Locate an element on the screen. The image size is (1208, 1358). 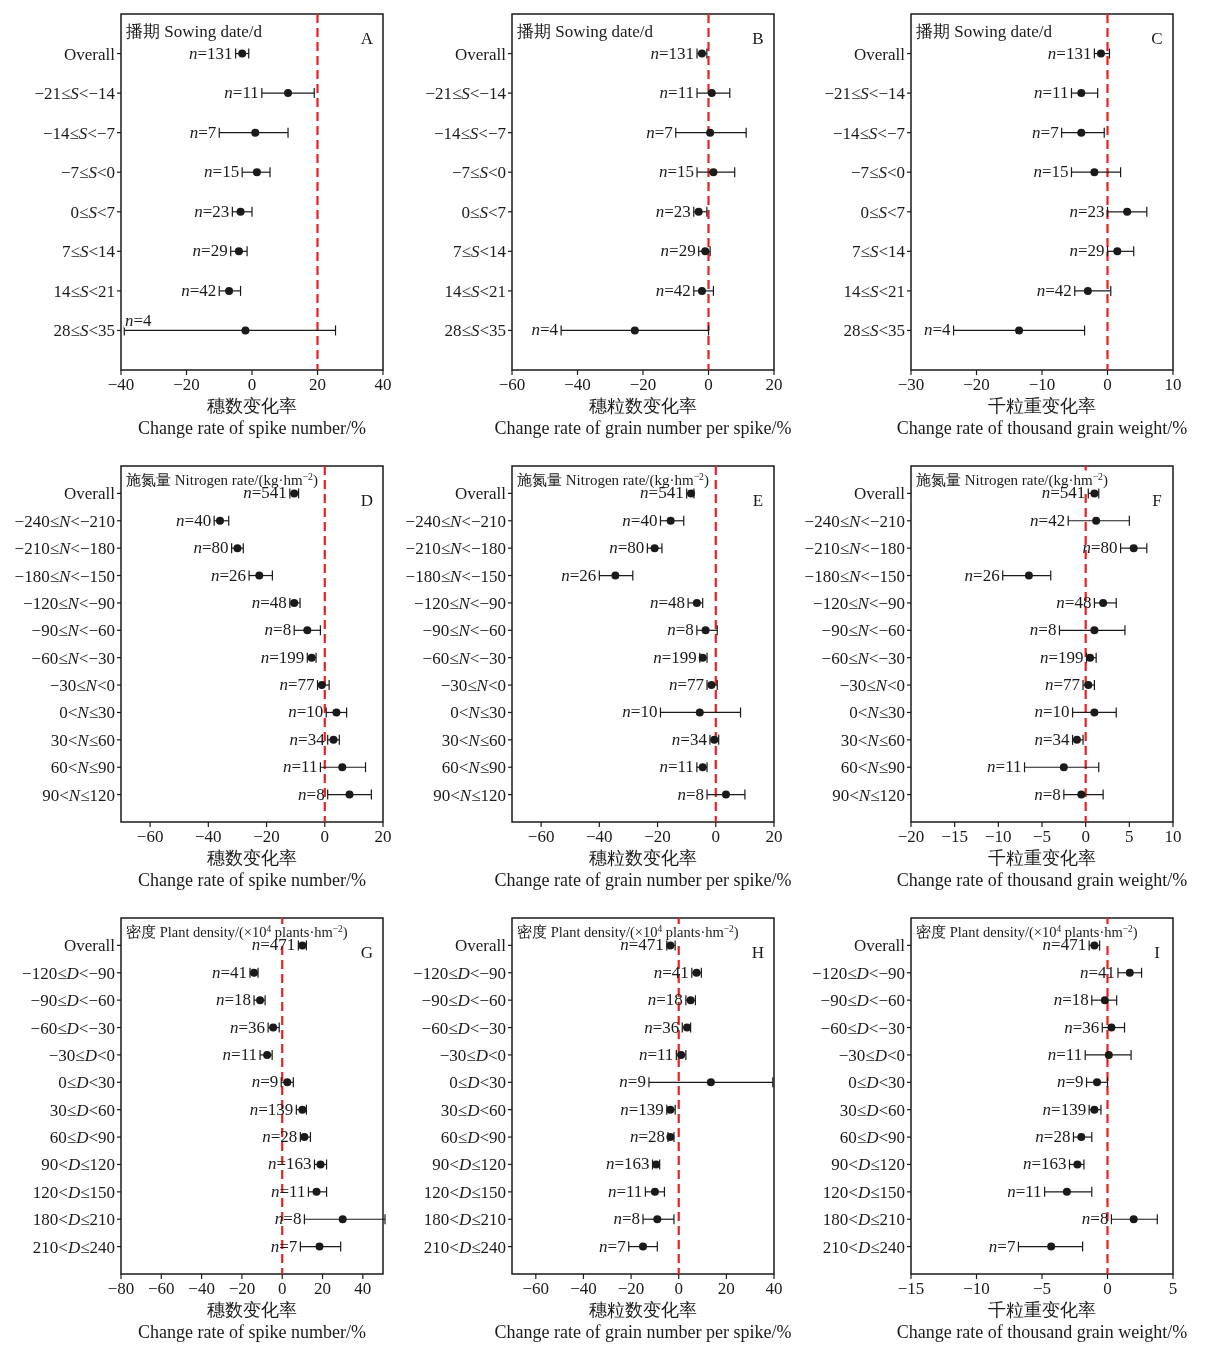
y-tick-label: 210<D≤240 is located at coordinates (863, 1247).